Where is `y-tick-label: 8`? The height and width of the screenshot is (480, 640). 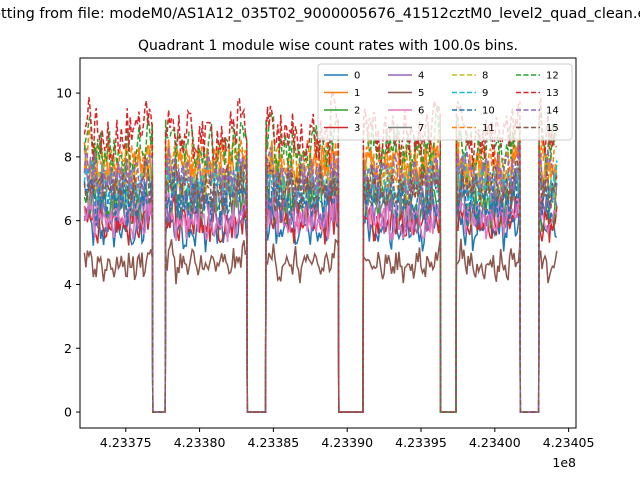
y-tick-label: 8 is located at coordinates (68, 156).